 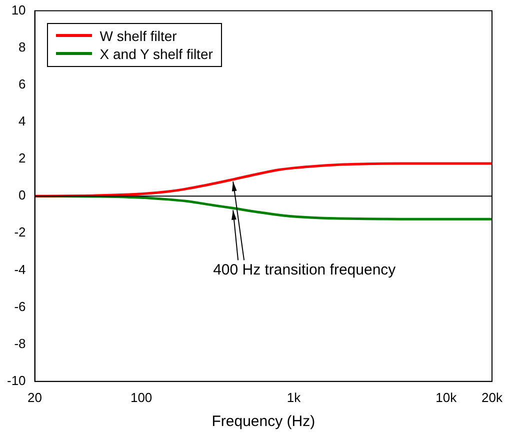 What do you see at coordinates (492, 397) in the screenshot?
I see `x-tick-label: 20k` at bounding box center [492, 397].